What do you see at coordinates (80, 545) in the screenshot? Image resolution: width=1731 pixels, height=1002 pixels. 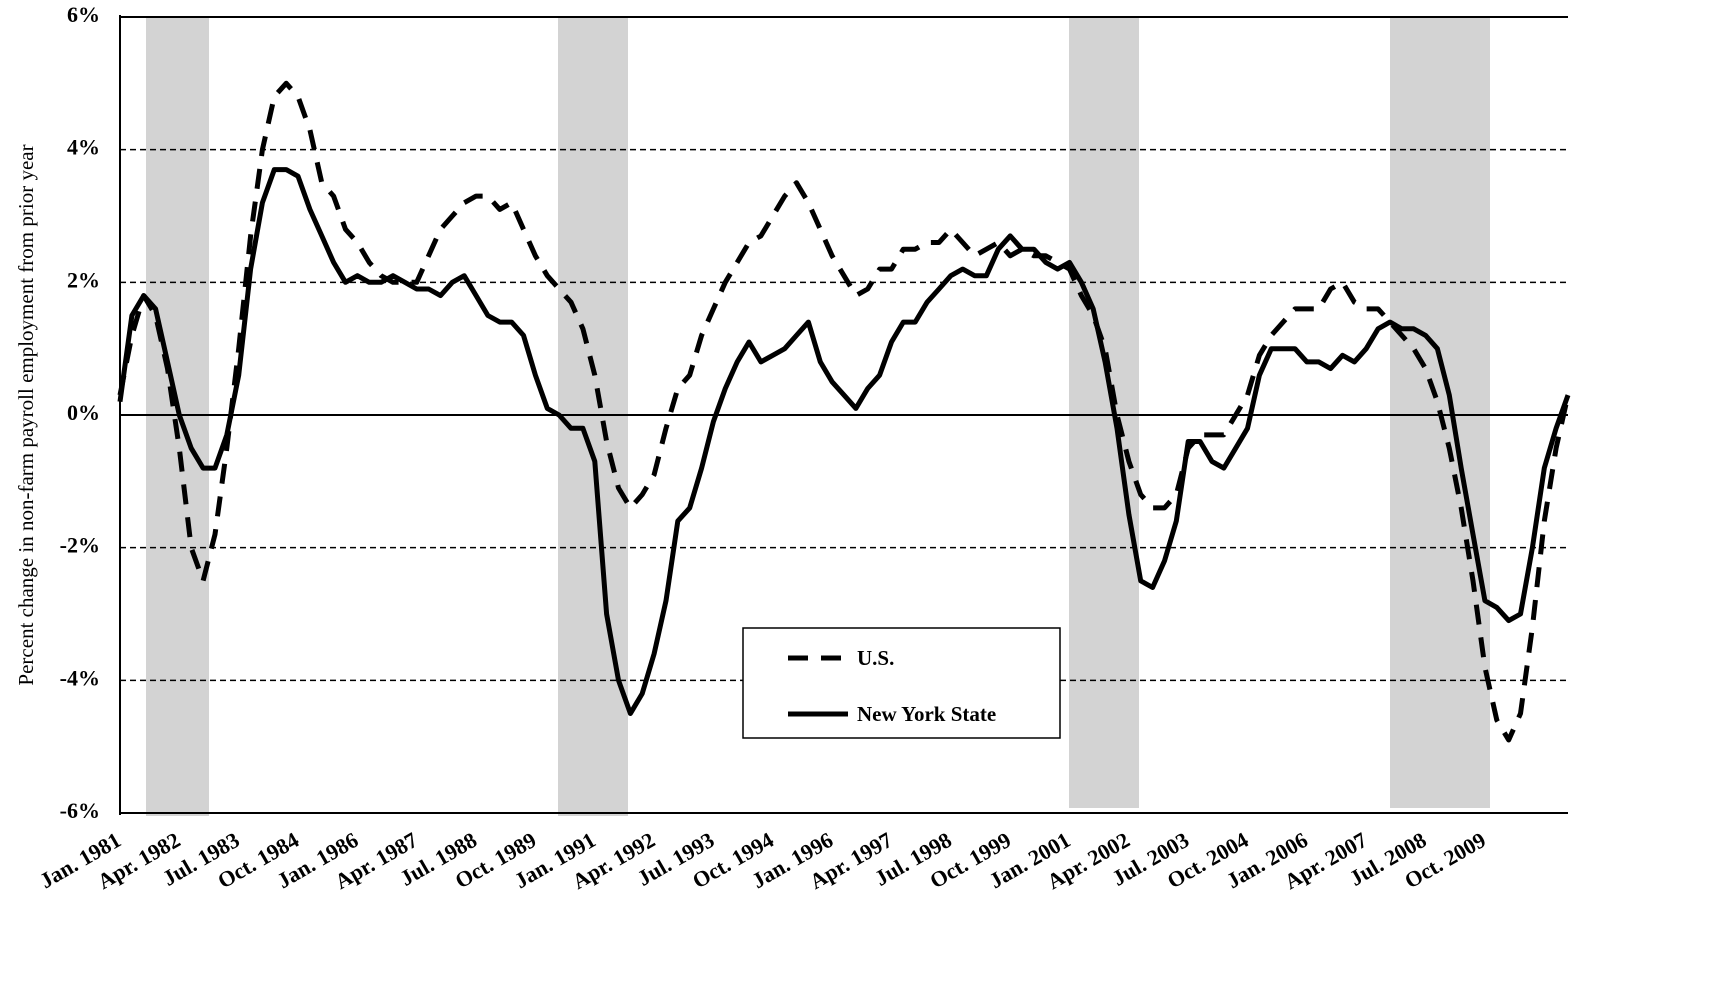 I see `y-tick-label: -2%` at bounding box center [80, 545].